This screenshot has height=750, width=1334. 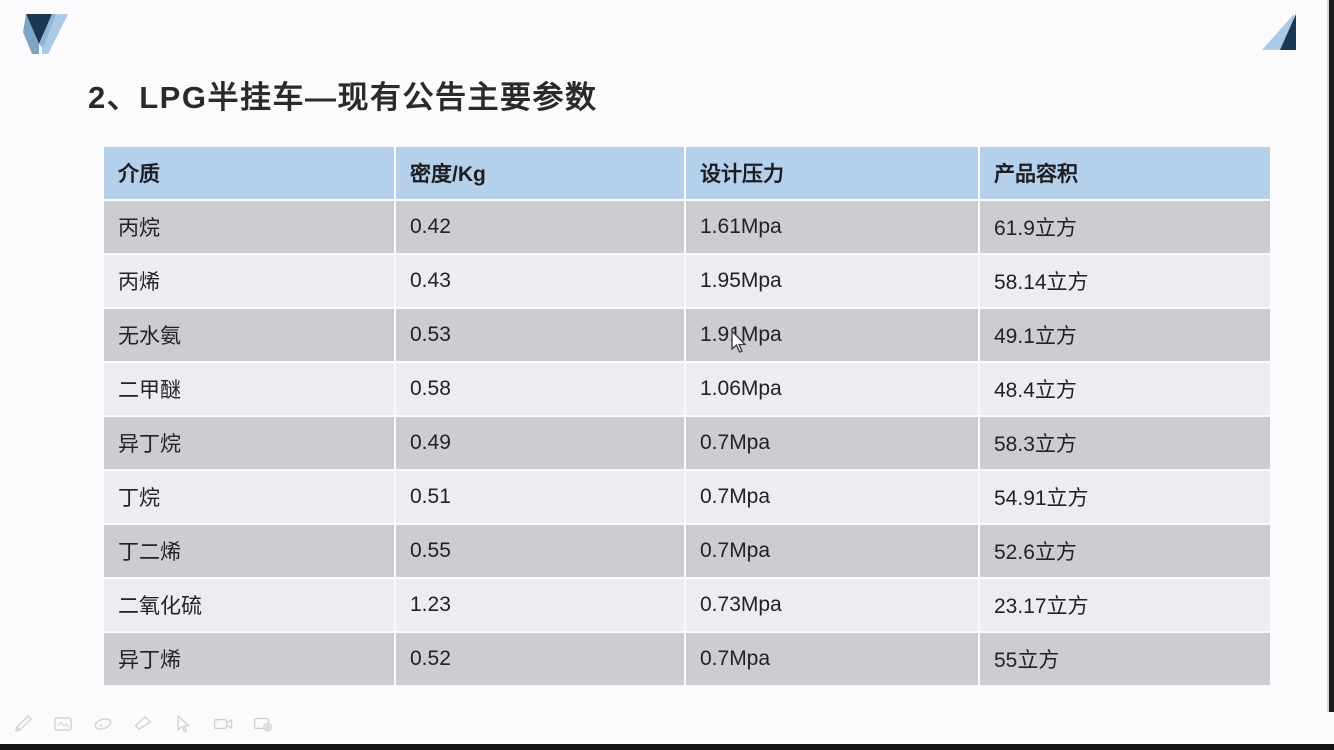 What do you see at coordinates (540, 551) in the screenshot?
I see `cell-density: 0.55` at bounding box center [540, 551].